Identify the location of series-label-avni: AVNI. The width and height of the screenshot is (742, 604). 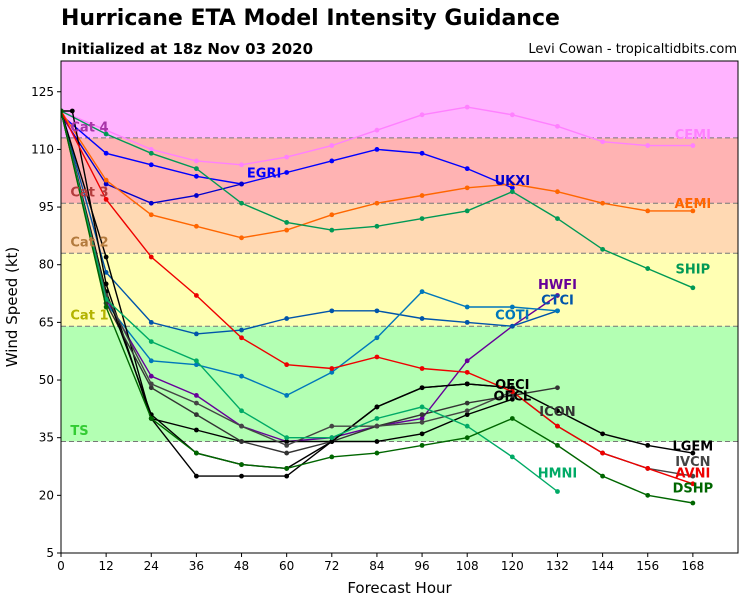
(692, 473).